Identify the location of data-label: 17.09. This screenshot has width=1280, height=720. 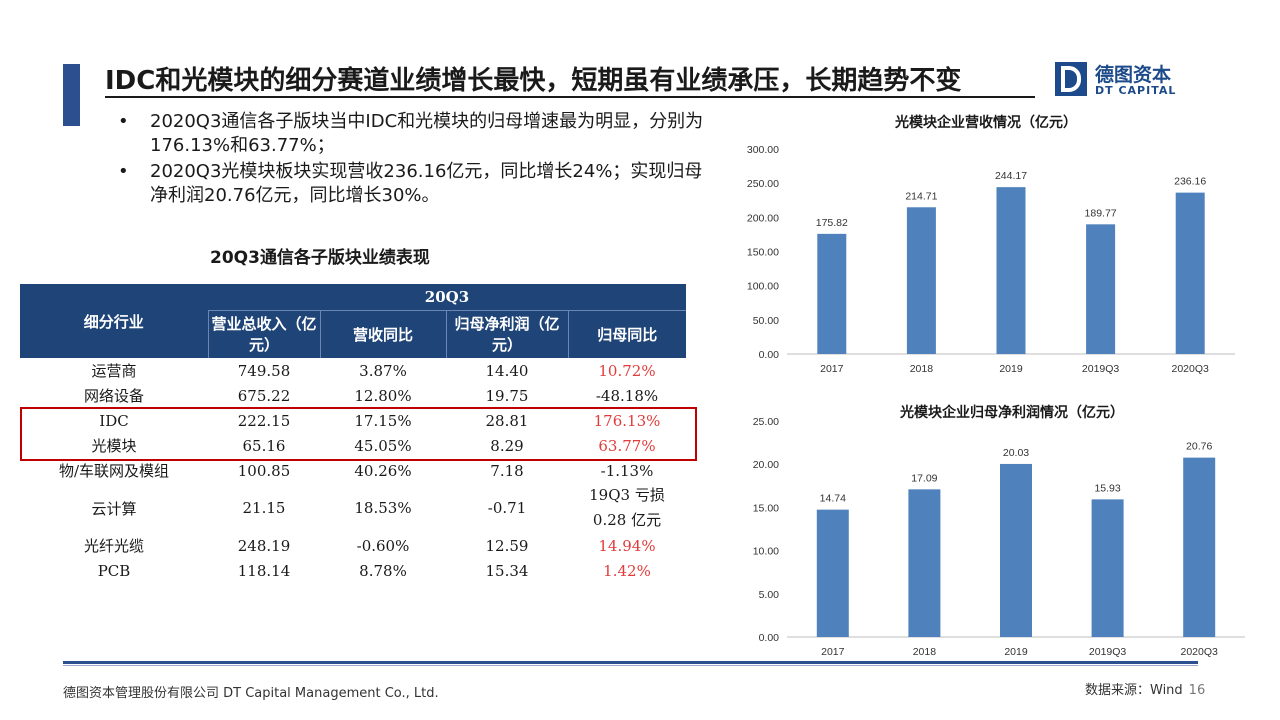
(924, 478).